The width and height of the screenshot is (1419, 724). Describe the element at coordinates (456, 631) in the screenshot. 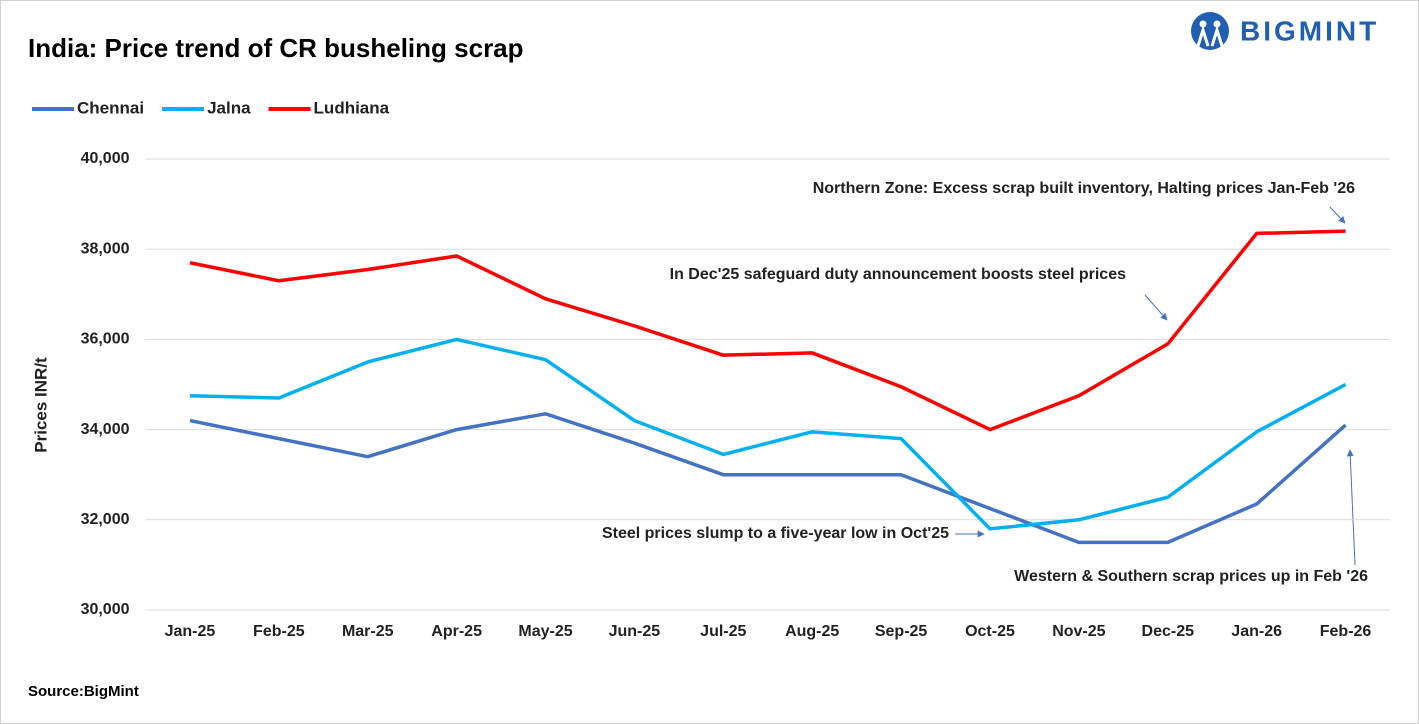

I see `x-tick-label: Apr-25` at that location.